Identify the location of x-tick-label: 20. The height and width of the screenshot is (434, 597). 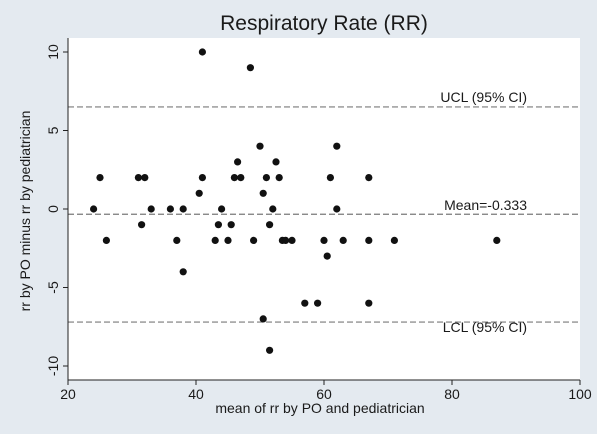
(68, 394).